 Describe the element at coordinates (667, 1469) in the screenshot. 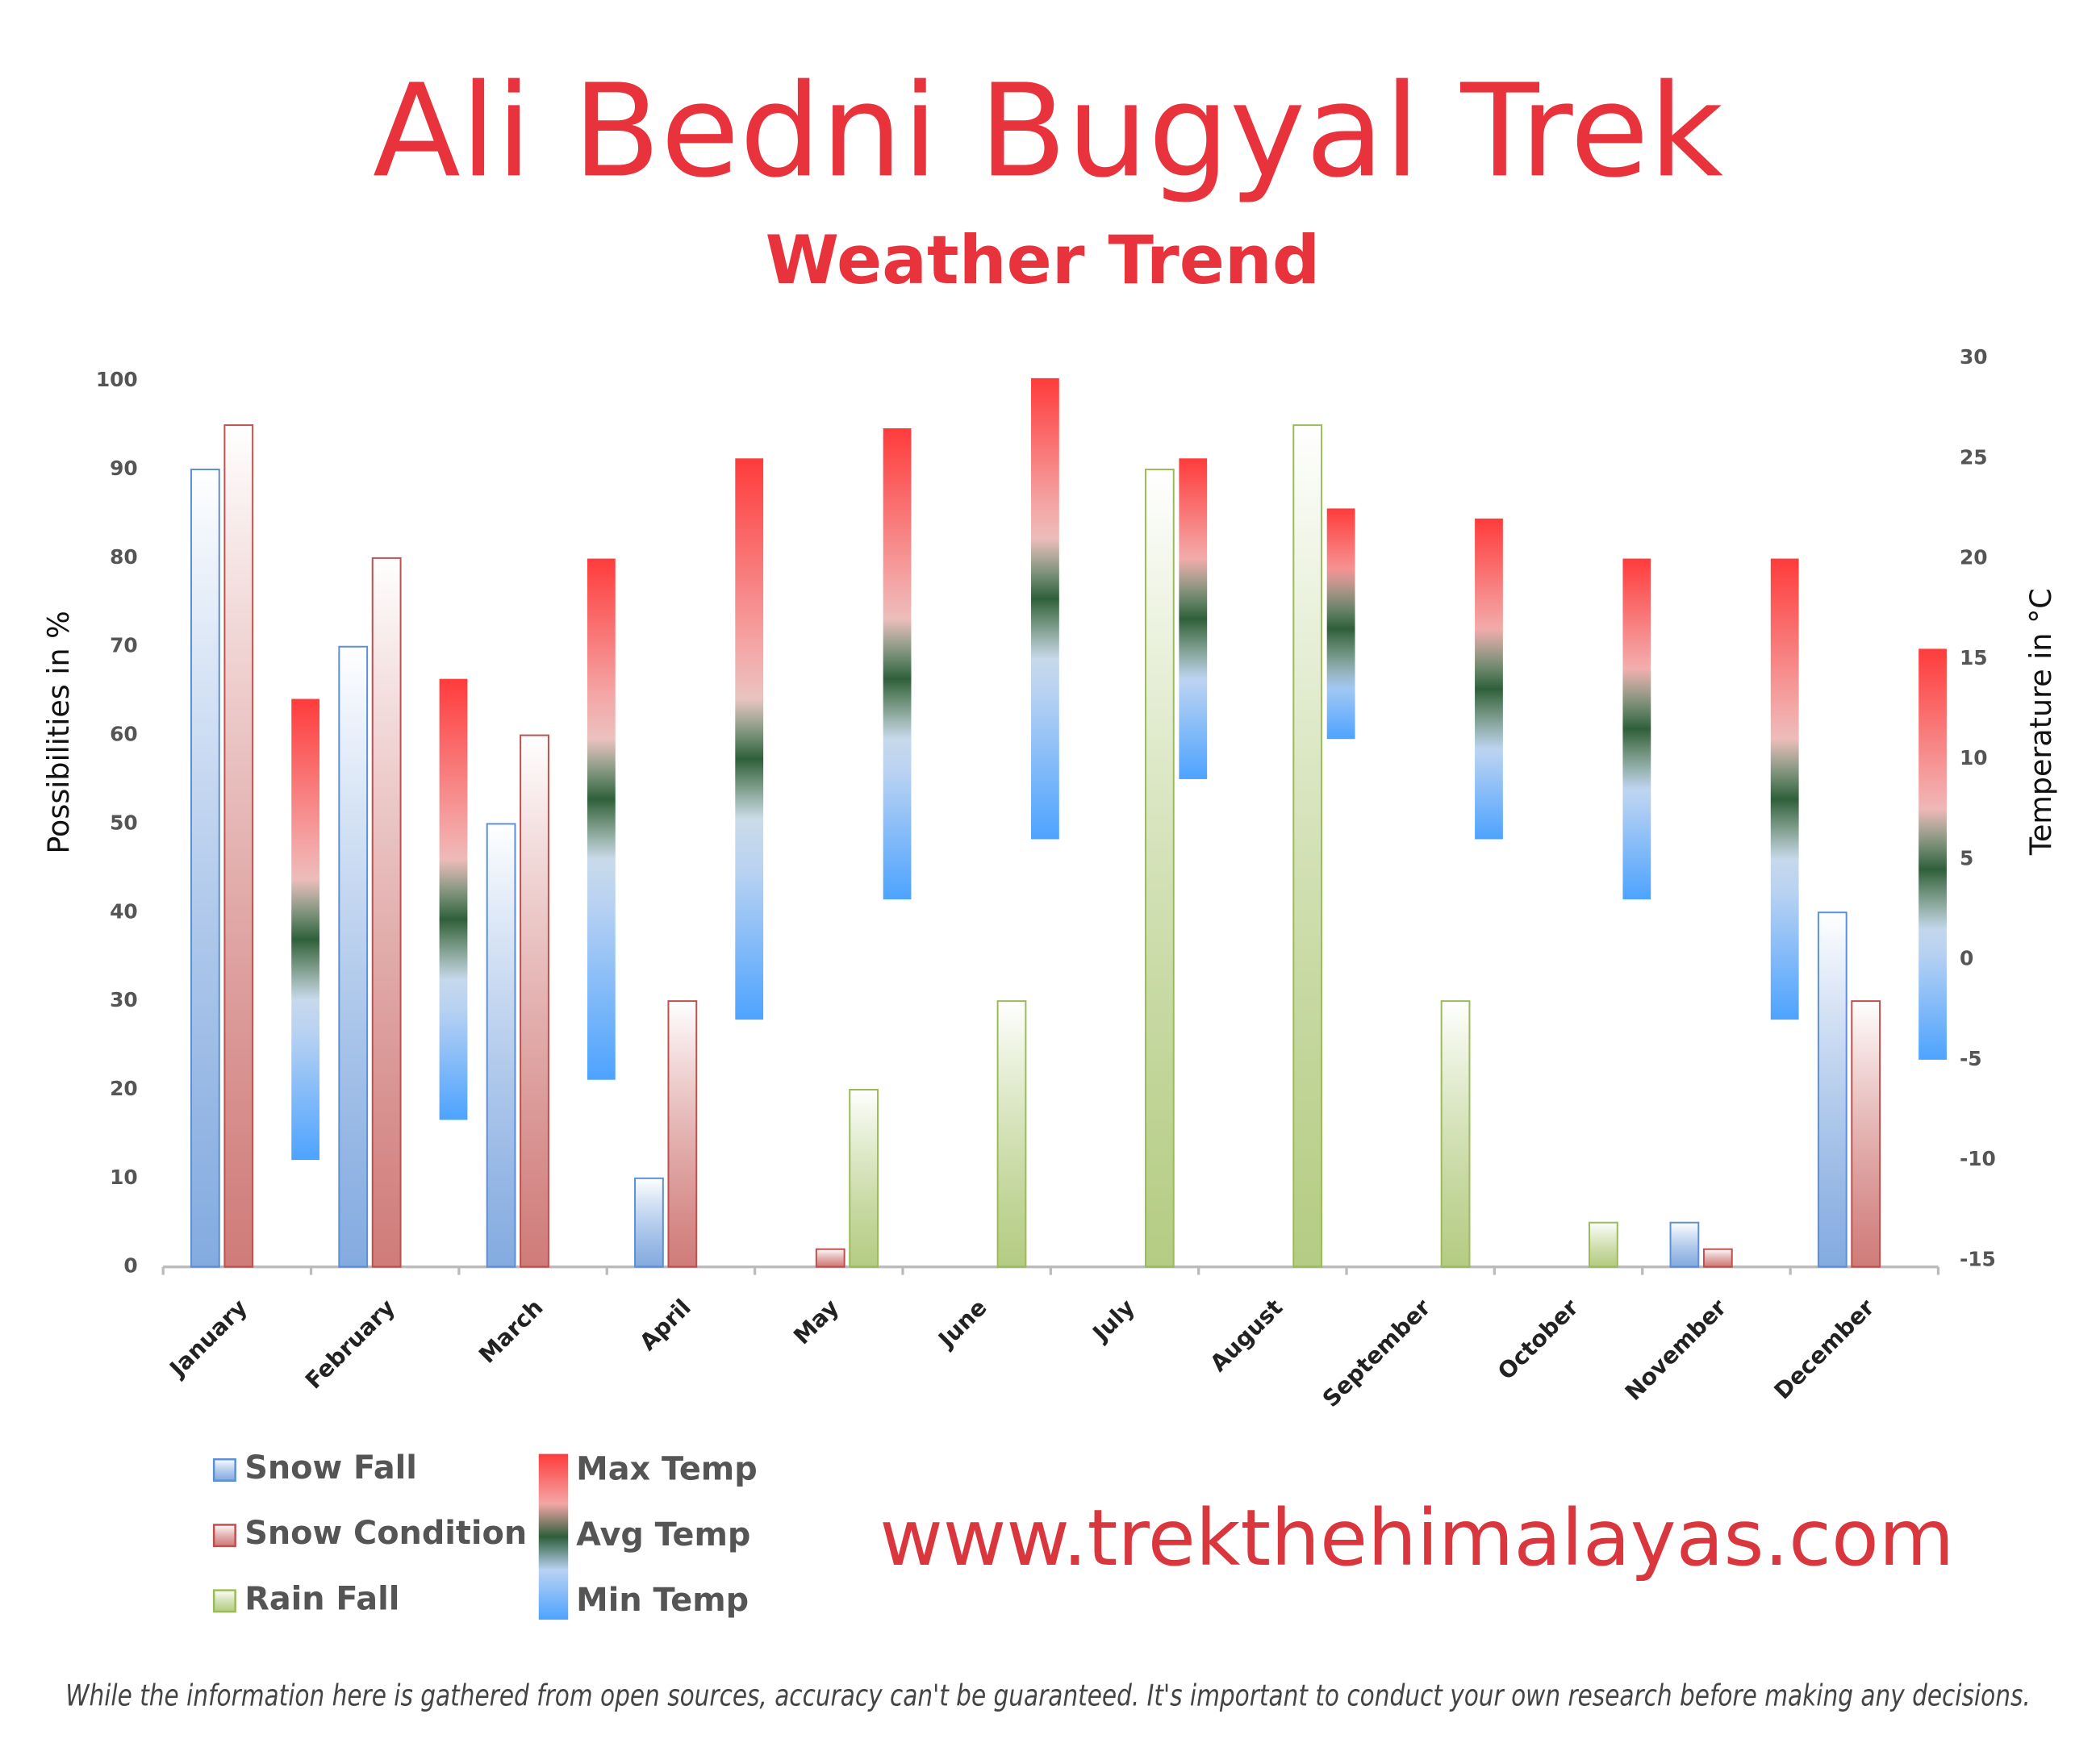

I see `legend-label: Max Temp` at that location.